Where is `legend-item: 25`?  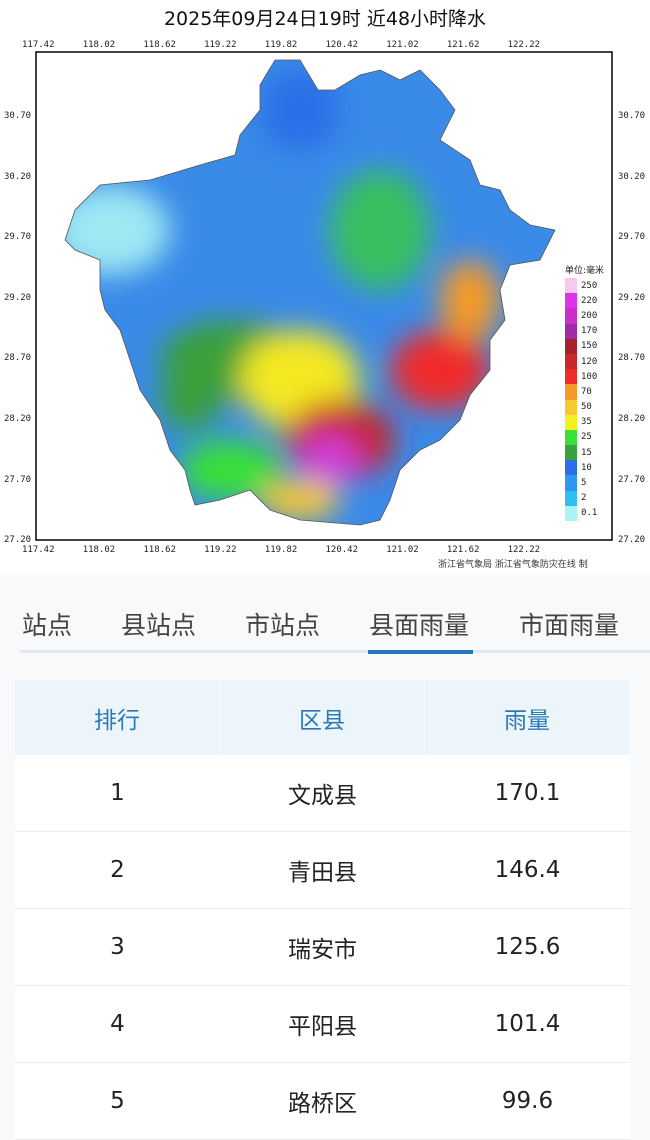 legend-item: 25 is located at coordinates (584, 437).